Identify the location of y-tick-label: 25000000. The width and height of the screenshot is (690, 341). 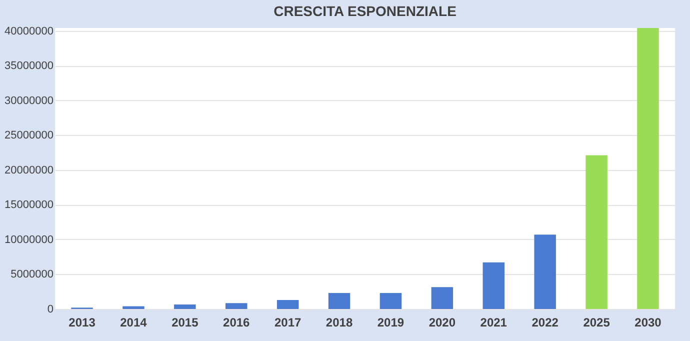
(29, 136).